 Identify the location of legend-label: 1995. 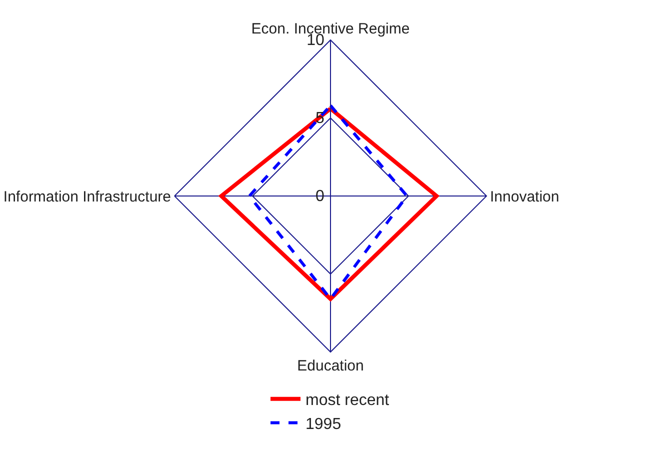
(324, 424).